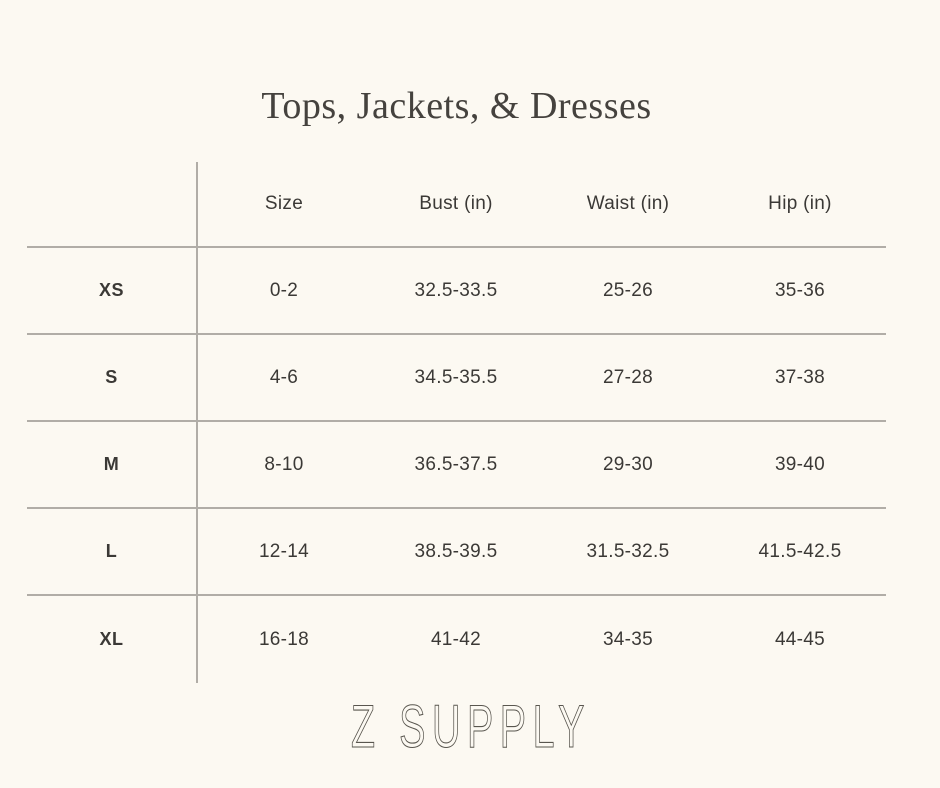 Image resolution: width=940 pixels, height=788 pixels. Describe the element at coordinates (284, 205) in the screenshot. I see `column-header-size: Size` at that location.